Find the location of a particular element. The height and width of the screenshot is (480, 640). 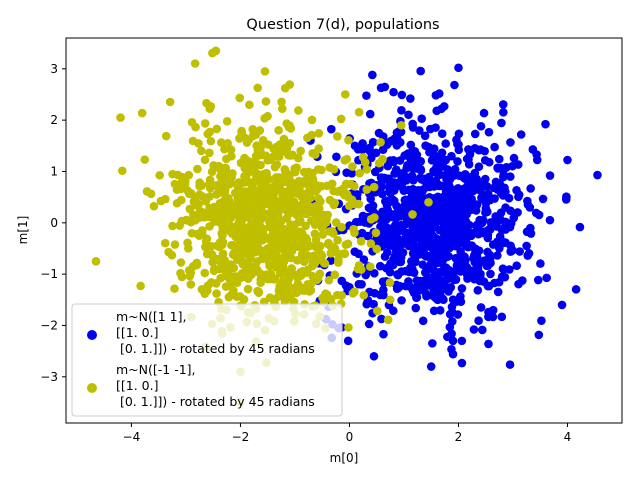

y-axis-label: m[1] is located at coordinates (23, 230).